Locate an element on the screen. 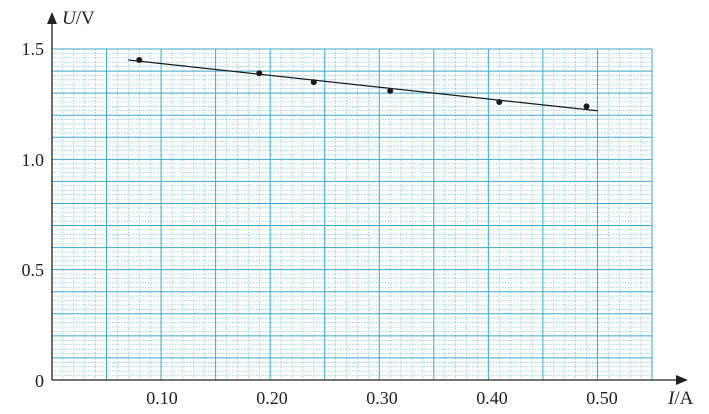  x-axis-variable: I is located at coordinates (671, 398).